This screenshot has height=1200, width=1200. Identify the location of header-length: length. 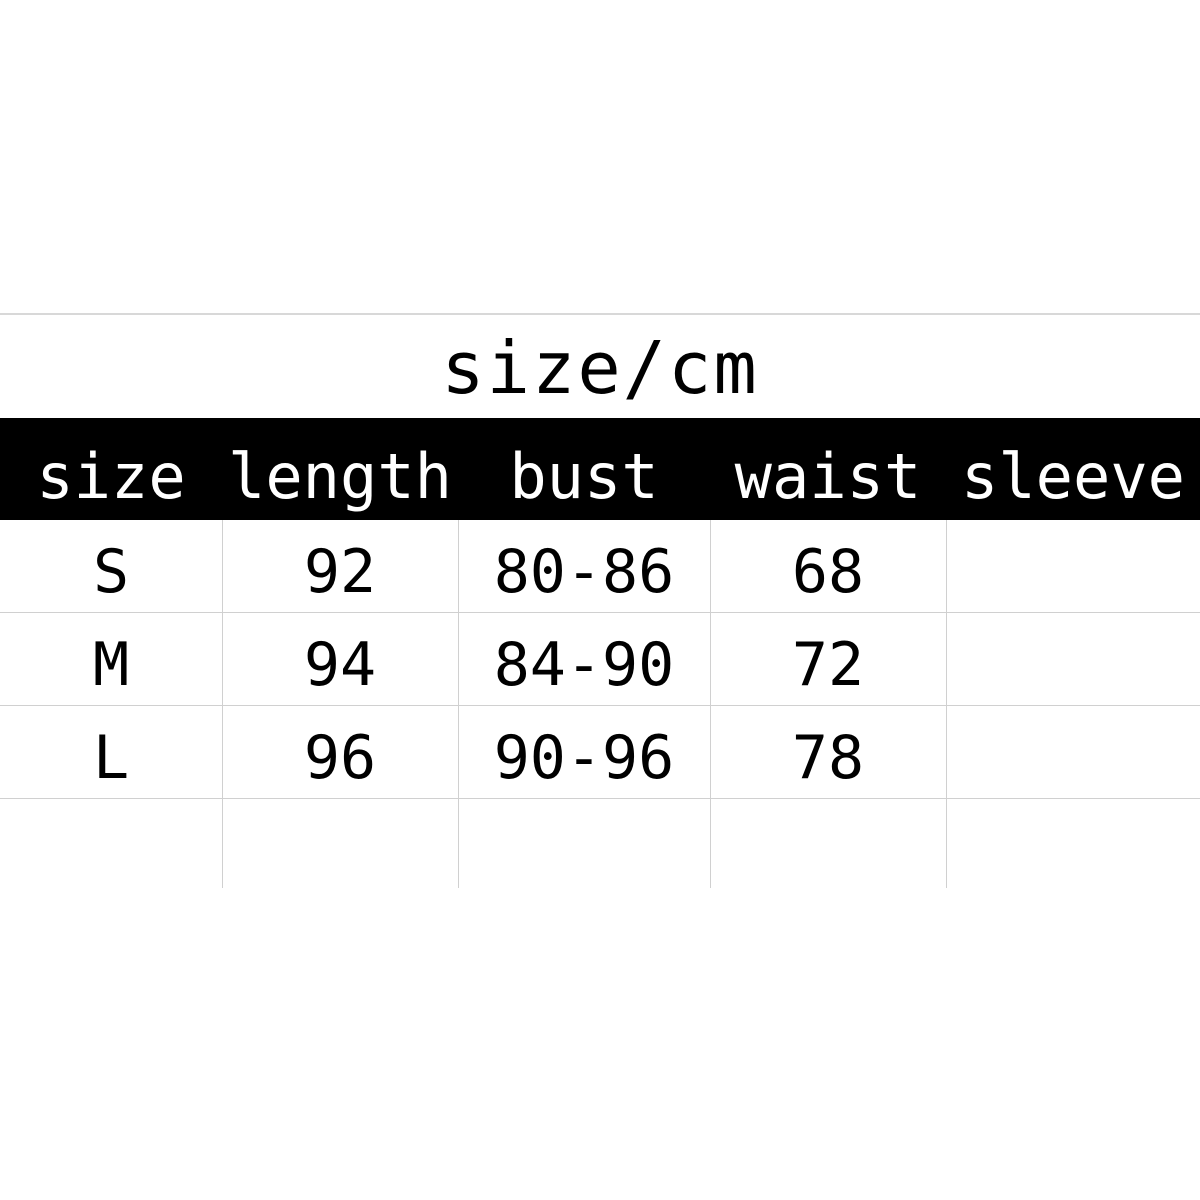
(340, 476).